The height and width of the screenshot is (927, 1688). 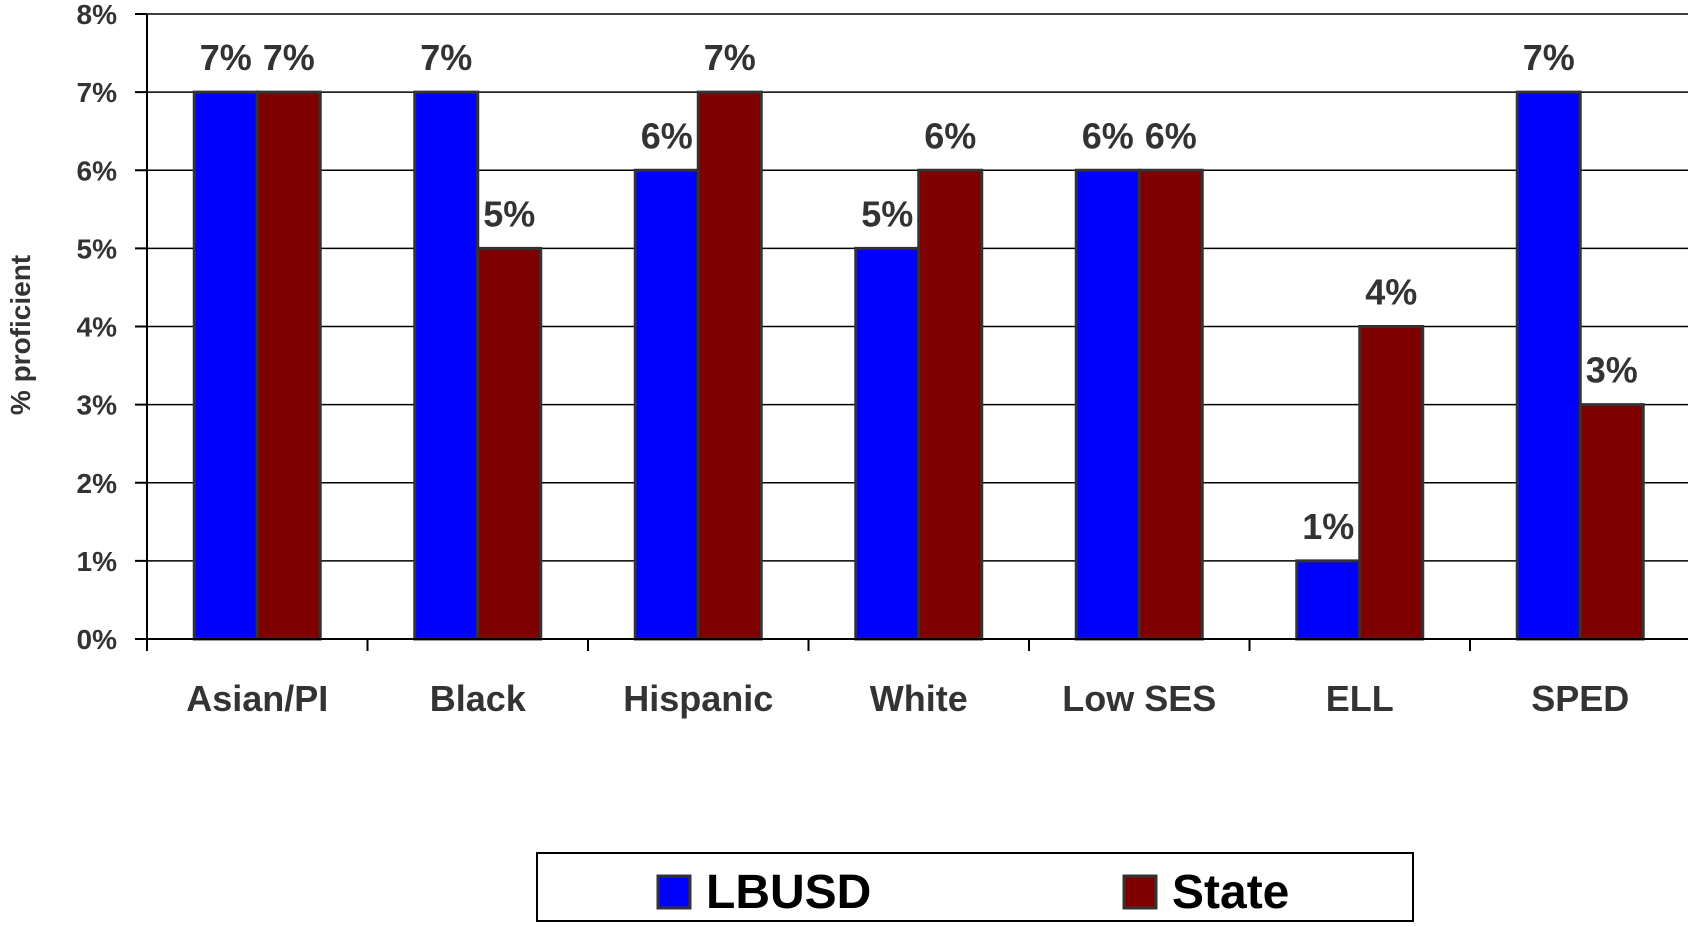 I want to click on bar-lbusd-white, so click(x=887, y=443).